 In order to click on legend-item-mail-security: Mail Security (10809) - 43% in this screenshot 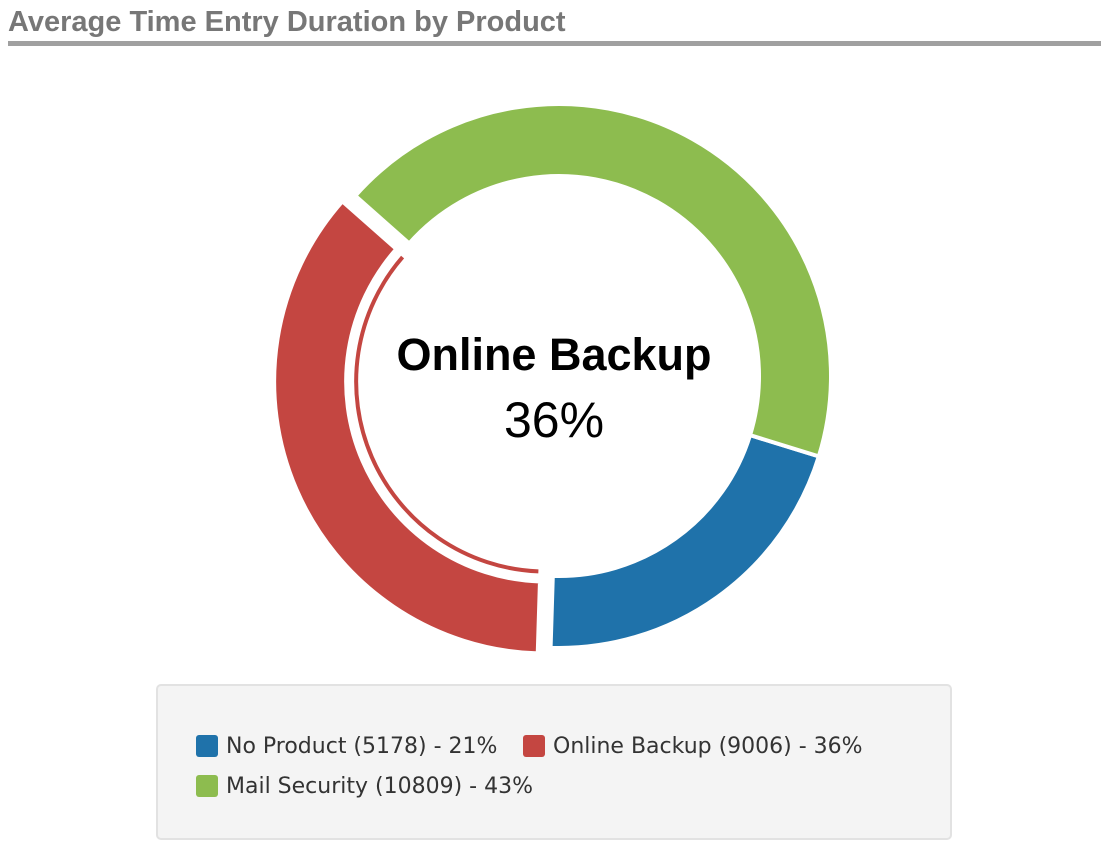, I will do `click(364, 786)`.